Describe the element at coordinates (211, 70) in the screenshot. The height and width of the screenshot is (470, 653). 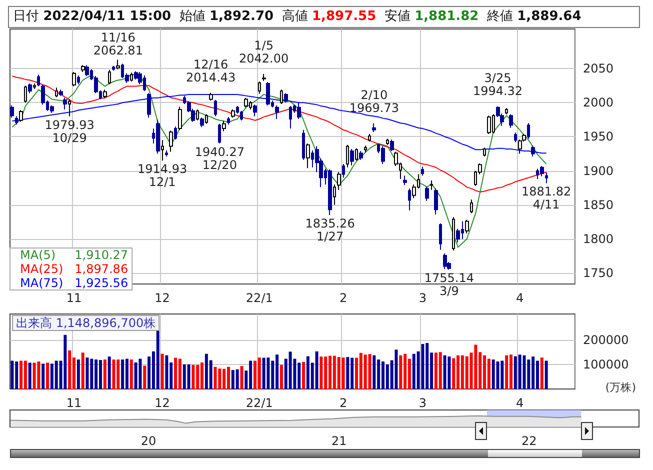
I see `annotation: 12/16 2014.43` at that location.